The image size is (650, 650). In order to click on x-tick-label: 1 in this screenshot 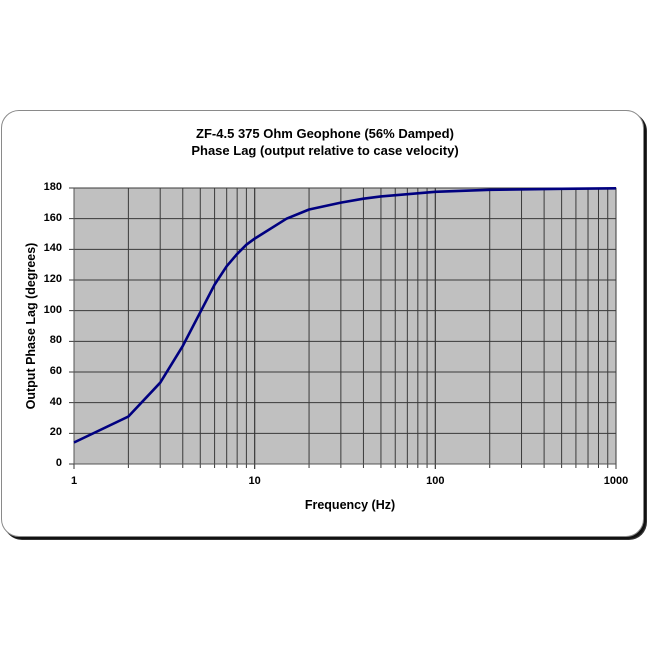, I will do `click(74, 481)`.